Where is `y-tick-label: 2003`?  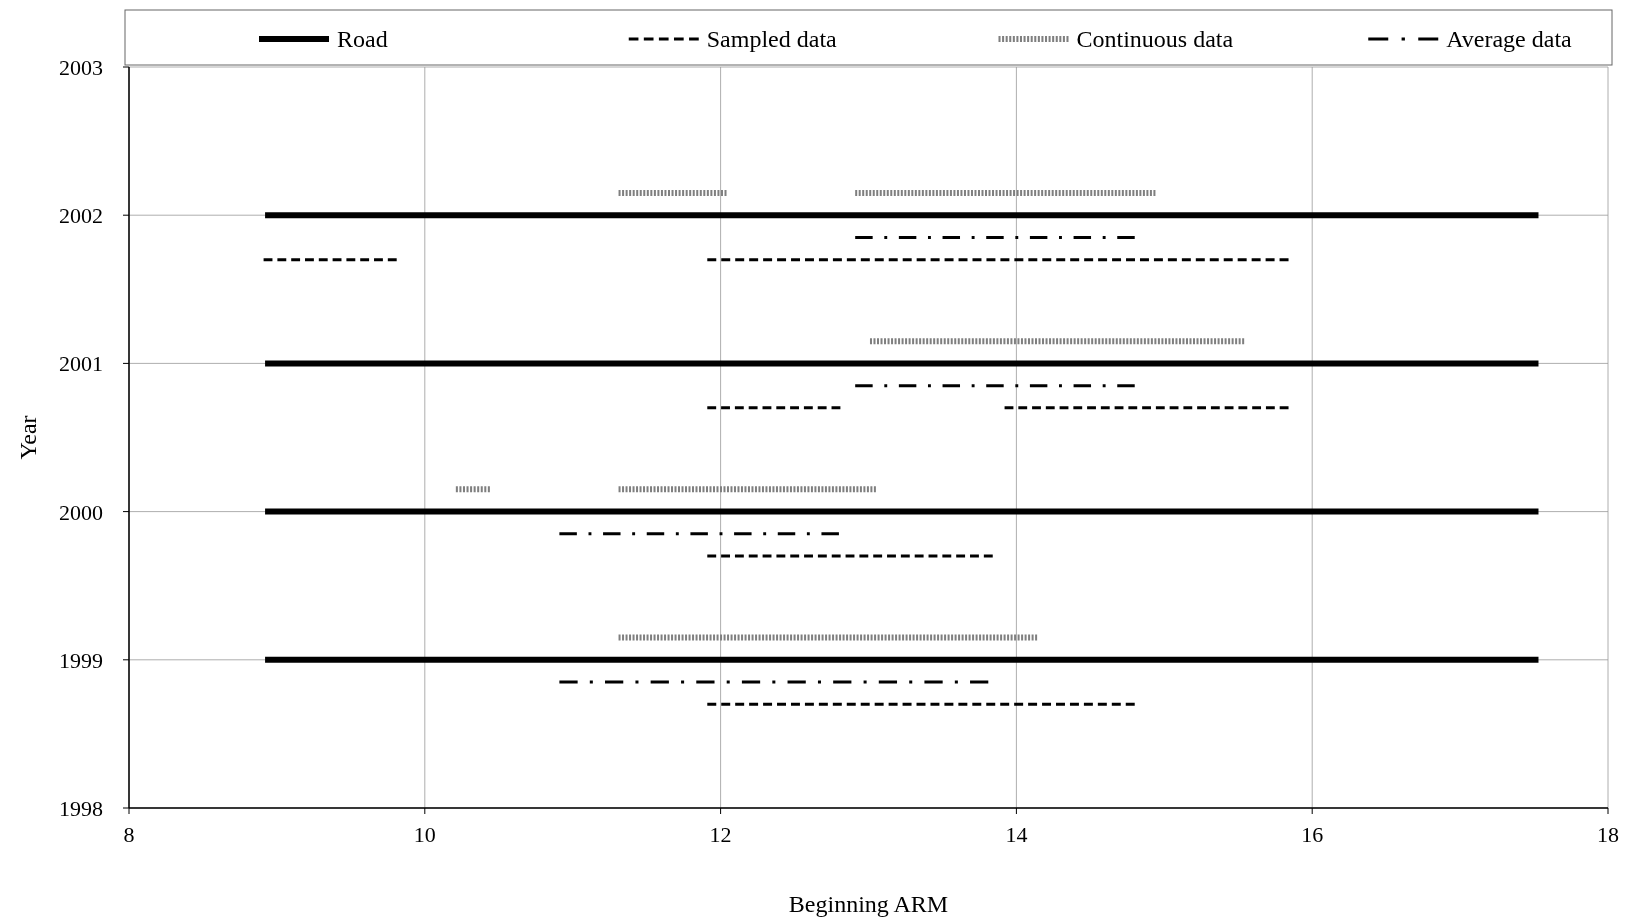
y-tick-label: 2003 is located at coordinates (81, 67).